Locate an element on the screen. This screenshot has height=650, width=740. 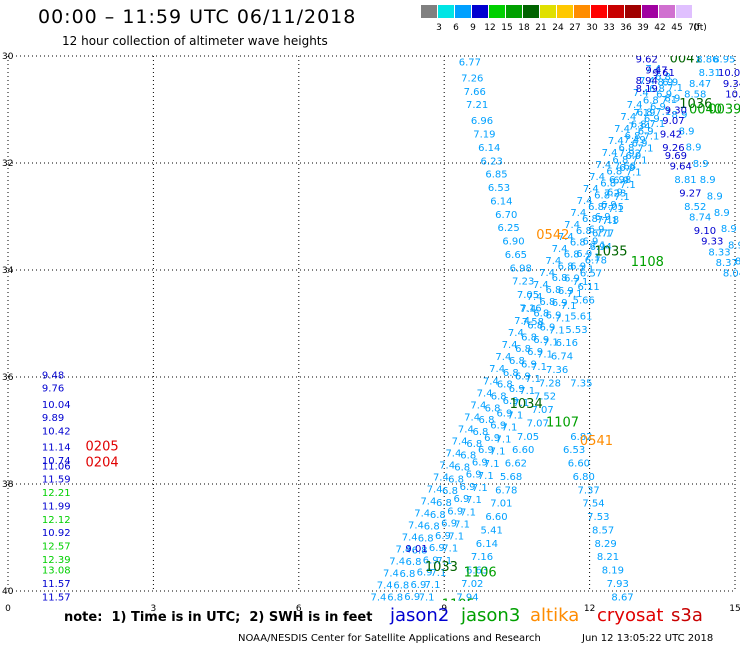
wave-height-label: 6.85 is located at coordinates (496, 175).